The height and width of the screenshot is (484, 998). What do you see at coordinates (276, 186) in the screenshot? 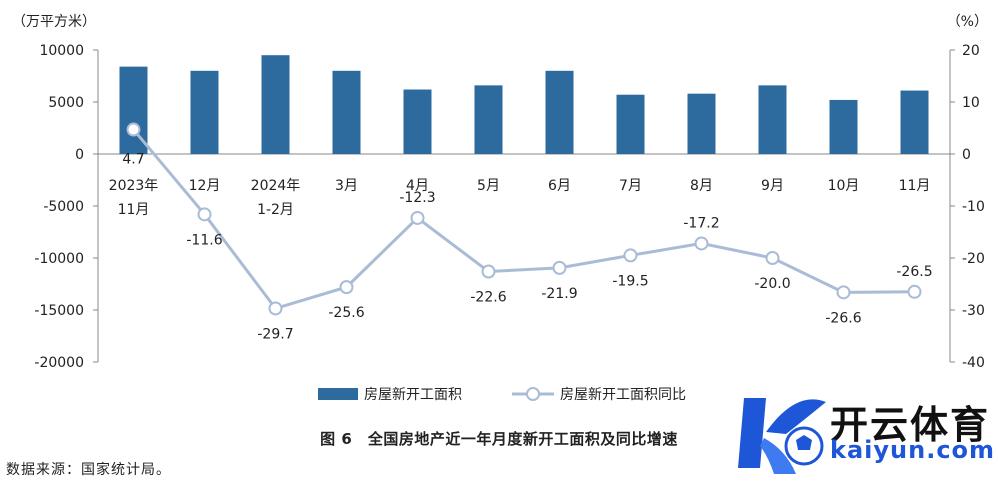
I see `x-category-label: 2024年` at bounding box center [276, 186].